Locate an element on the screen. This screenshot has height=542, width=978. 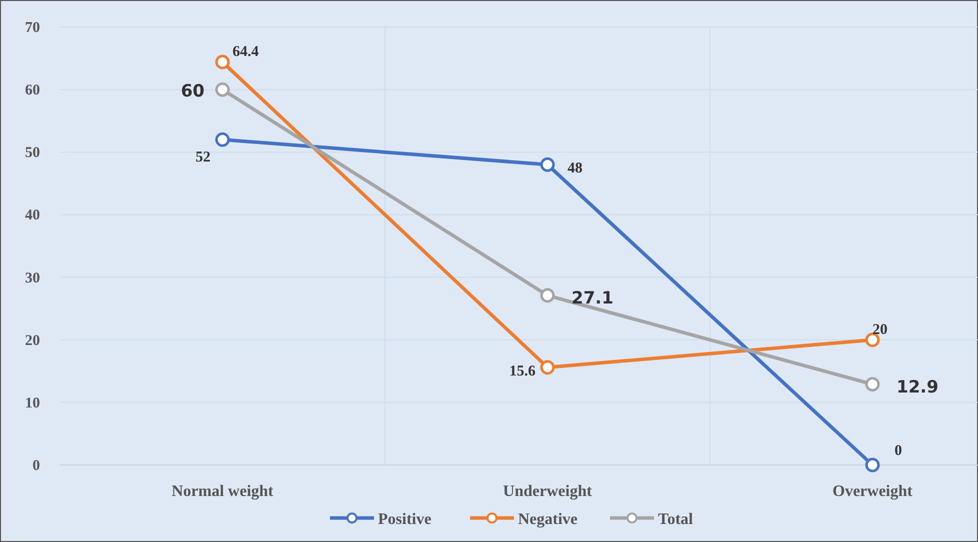
y-tick-label: 0 is located at coordinates (36, 466).